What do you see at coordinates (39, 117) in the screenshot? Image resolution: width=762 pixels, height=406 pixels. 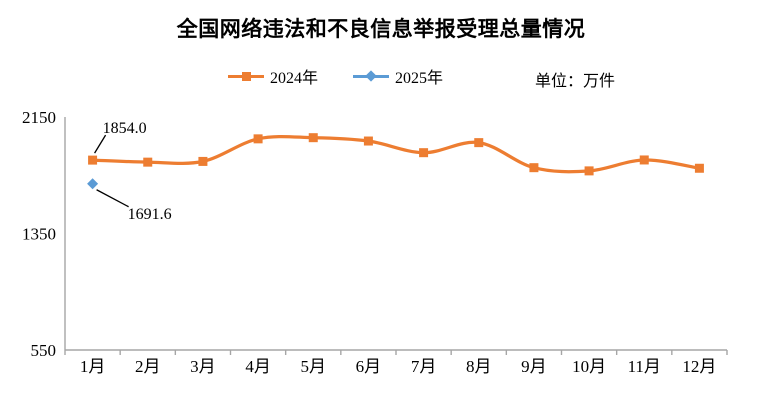 I see `y-axis-tick-label: 2150` at bounding box center [39, 117].